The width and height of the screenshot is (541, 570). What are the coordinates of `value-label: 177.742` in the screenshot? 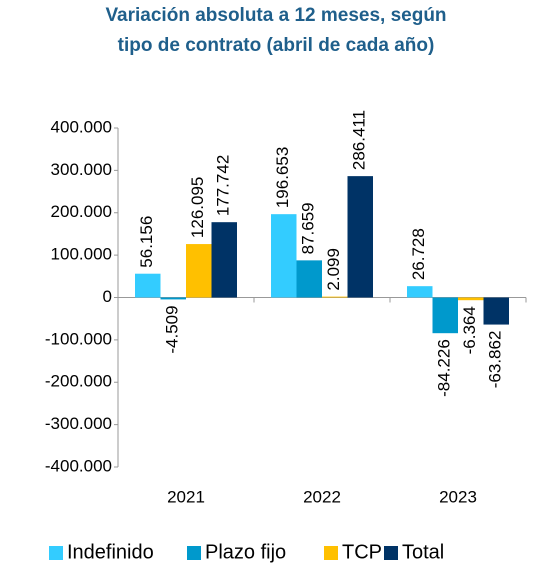 It's located at (223, 185).